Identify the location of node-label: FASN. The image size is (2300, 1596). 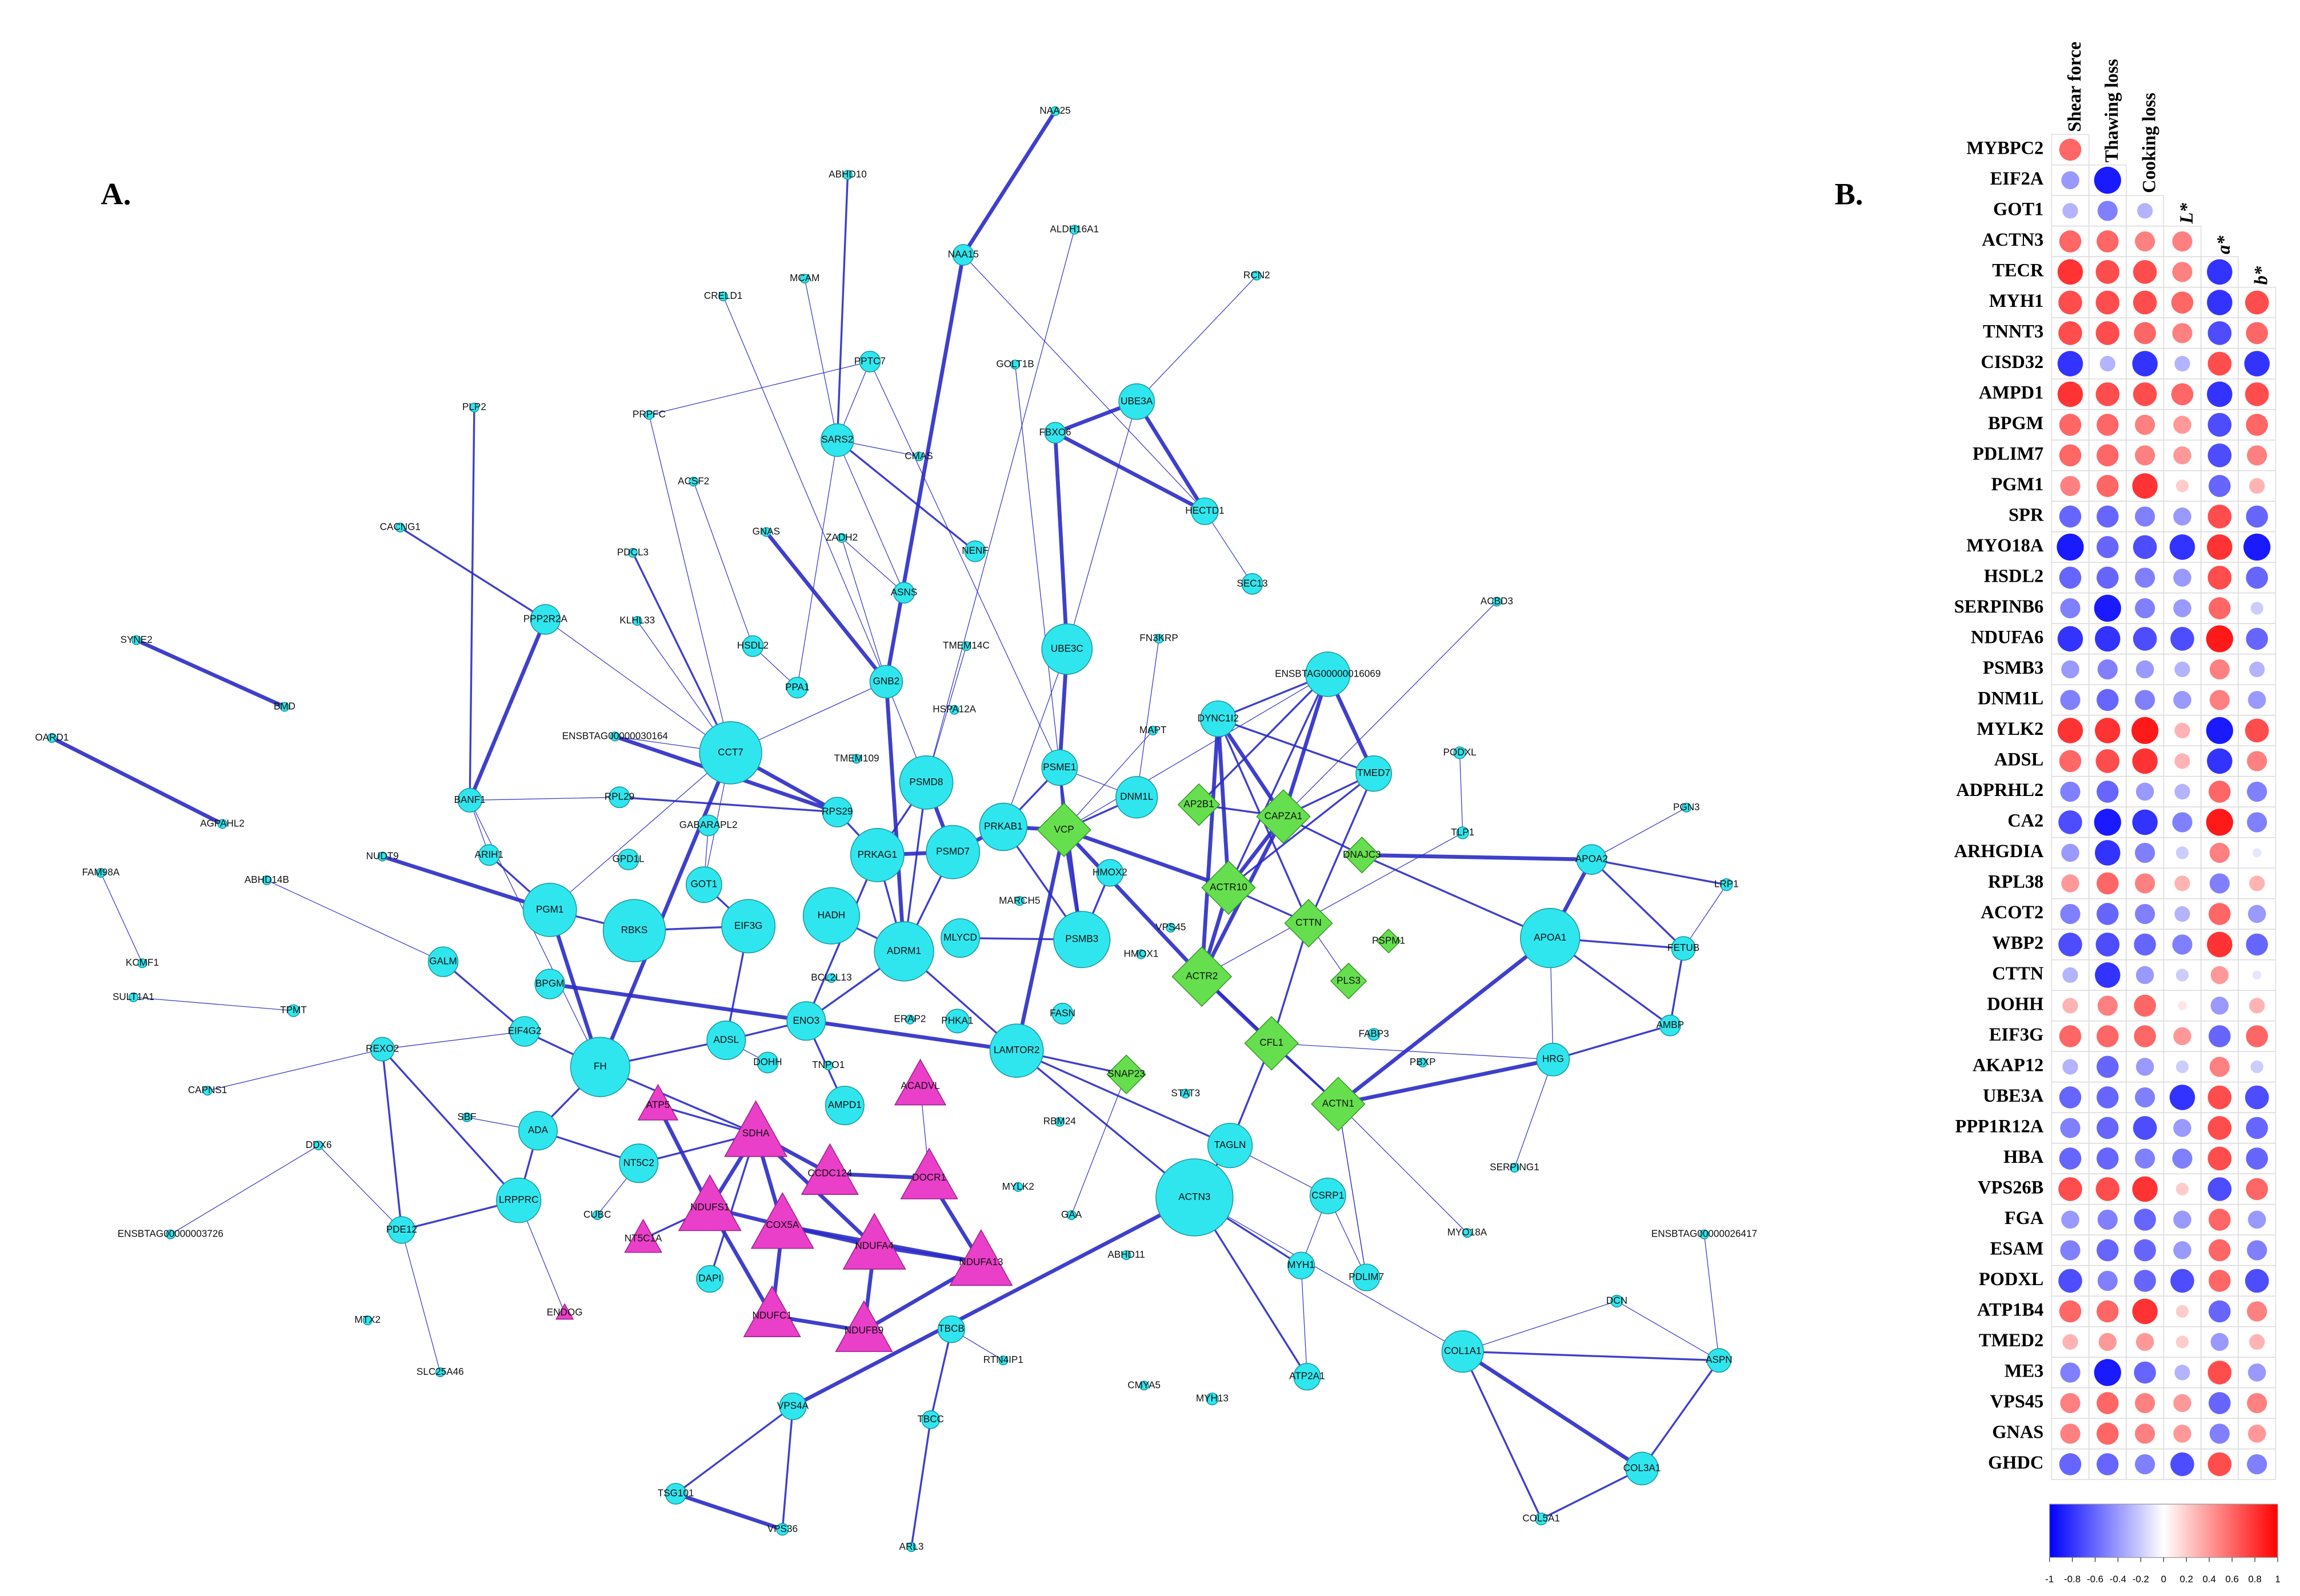
(1062, 1012).